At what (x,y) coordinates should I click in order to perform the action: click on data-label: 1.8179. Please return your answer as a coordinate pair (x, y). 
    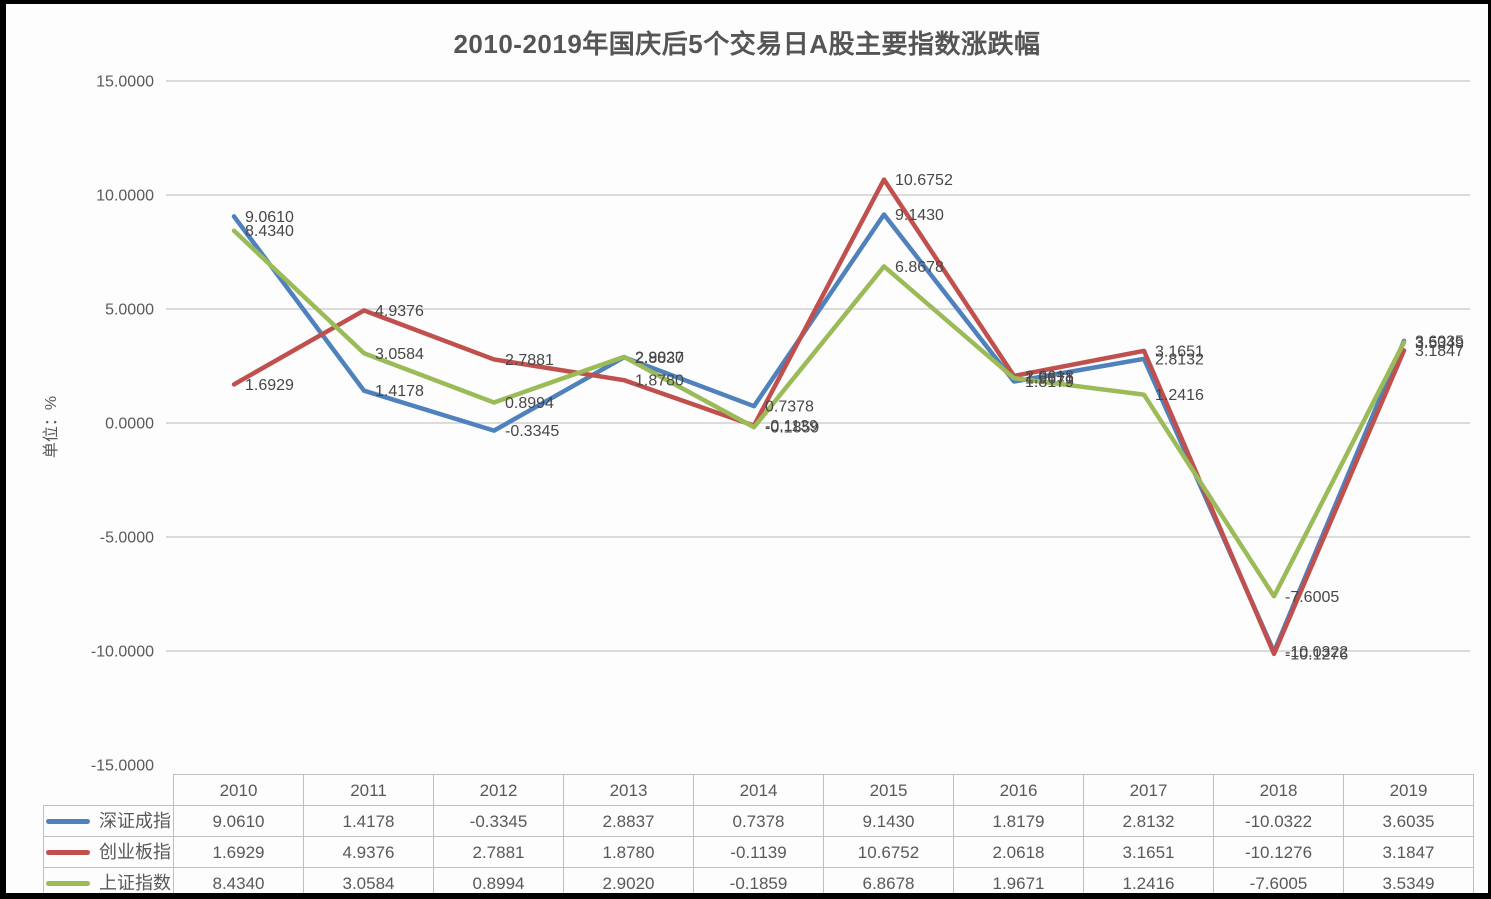
    Looking at the image, I should click on (1049, 382).